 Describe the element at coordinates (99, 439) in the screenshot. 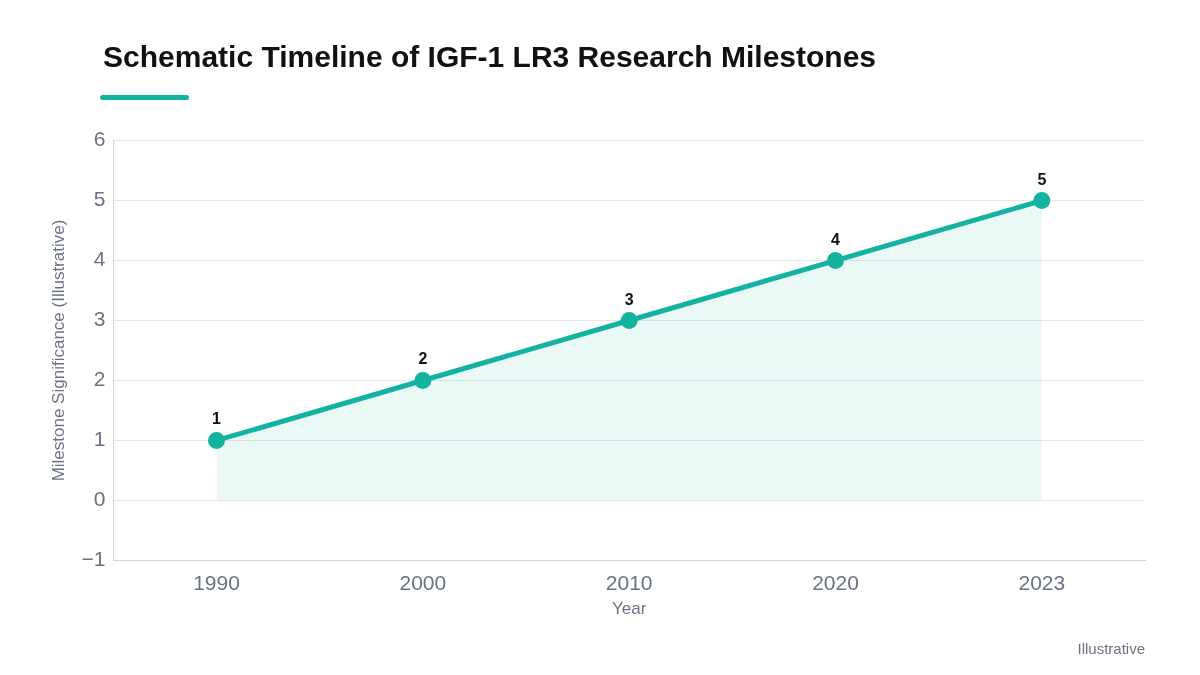

I see `y-tick-label: 1` at that location.